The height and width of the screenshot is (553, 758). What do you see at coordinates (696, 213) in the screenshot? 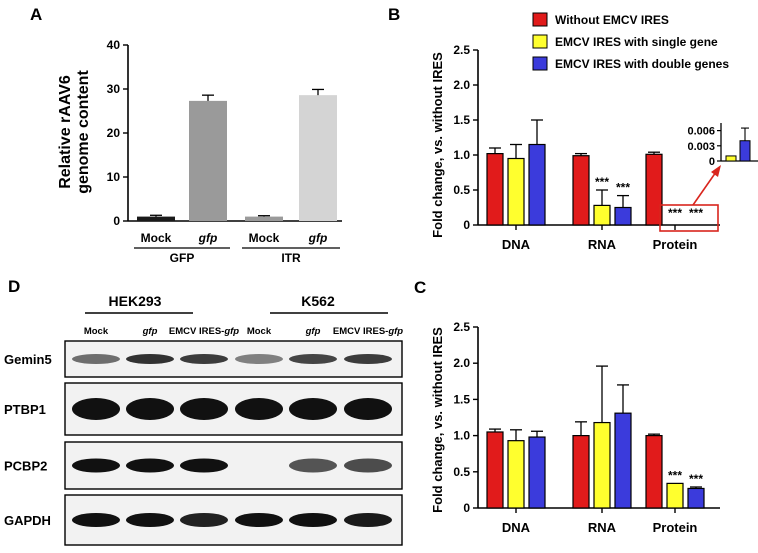
I see `panel-b-significance-3: ***` at bounding box center [696, 213].